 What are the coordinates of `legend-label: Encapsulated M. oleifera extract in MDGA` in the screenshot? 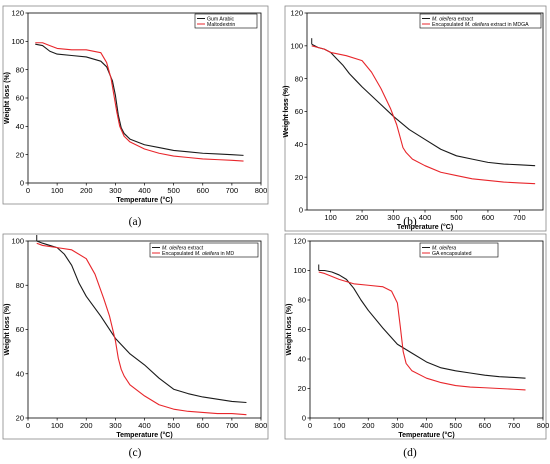 It's located at (480, 25).